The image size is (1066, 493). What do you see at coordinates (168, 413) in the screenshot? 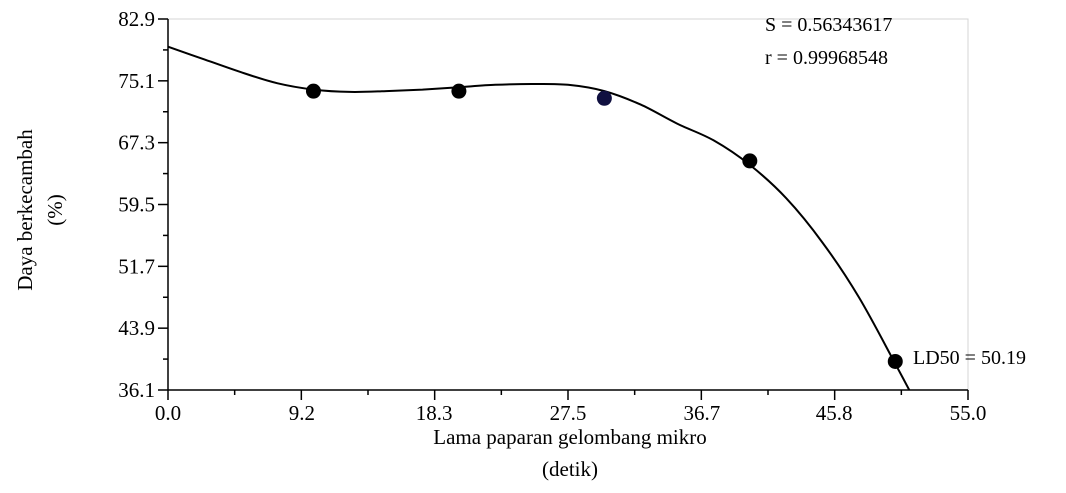
I see `x-tick-label: 0.0` at bounding box center [168, 413].